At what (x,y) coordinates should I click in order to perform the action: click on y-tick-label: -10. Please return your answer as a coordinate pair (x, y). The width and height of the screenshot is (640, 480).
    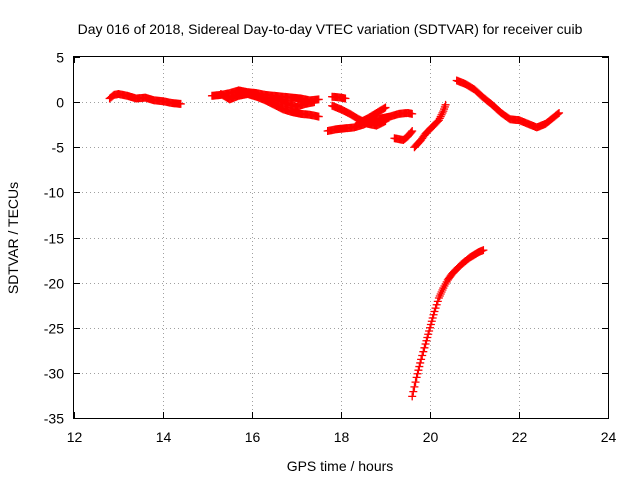
    Looking at the image, I should click on (54, 193).